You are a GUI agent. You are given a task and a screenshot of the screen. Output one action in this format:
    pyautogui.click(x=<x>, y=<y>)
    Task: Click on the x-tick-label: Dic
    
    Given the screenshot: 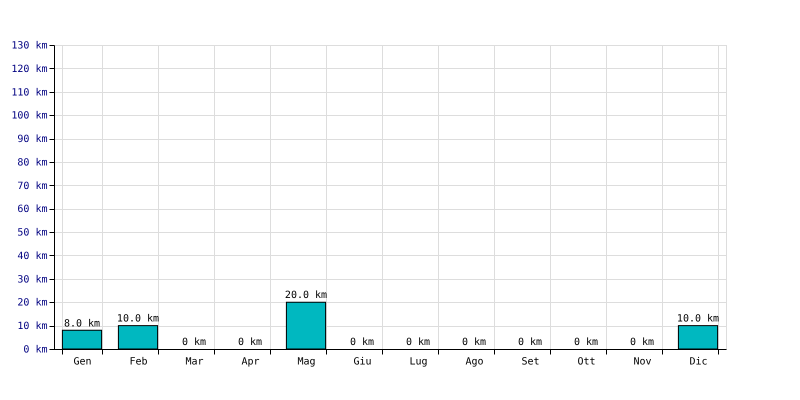 What is the action you would take?
    pyautogui.click(x=698, y=362)
    